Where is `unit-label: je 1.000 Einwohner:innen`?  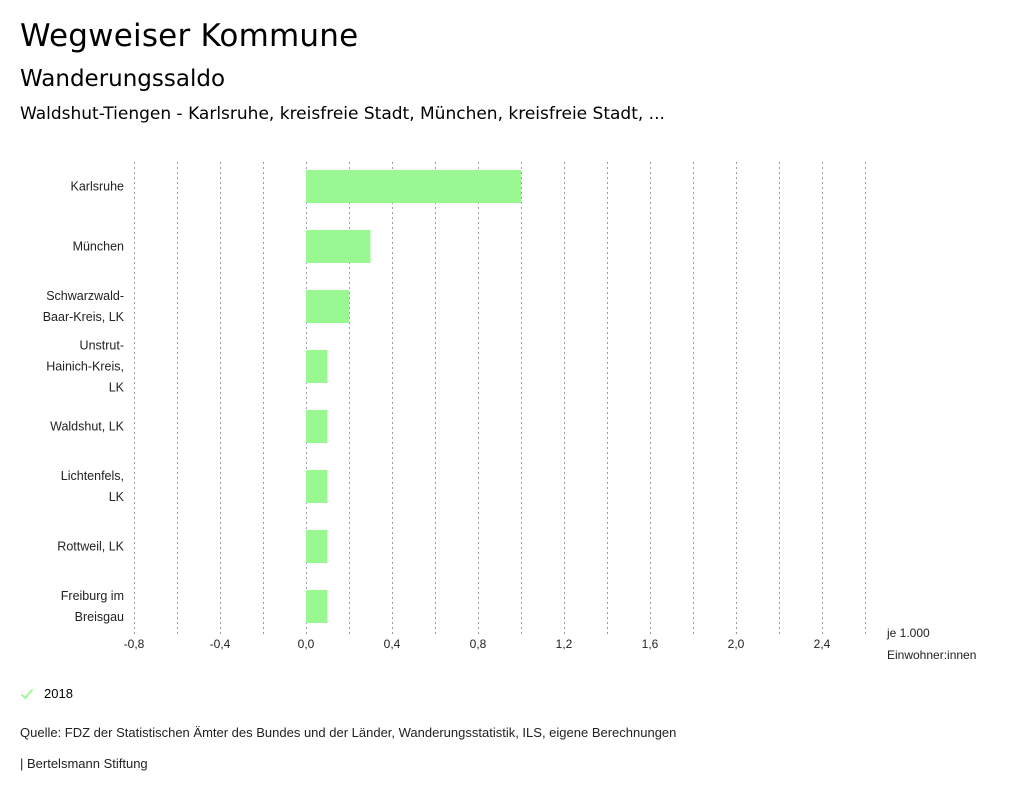 unit-label: je 1.000 Einwohner:innen is located at coordinates (931, 644).